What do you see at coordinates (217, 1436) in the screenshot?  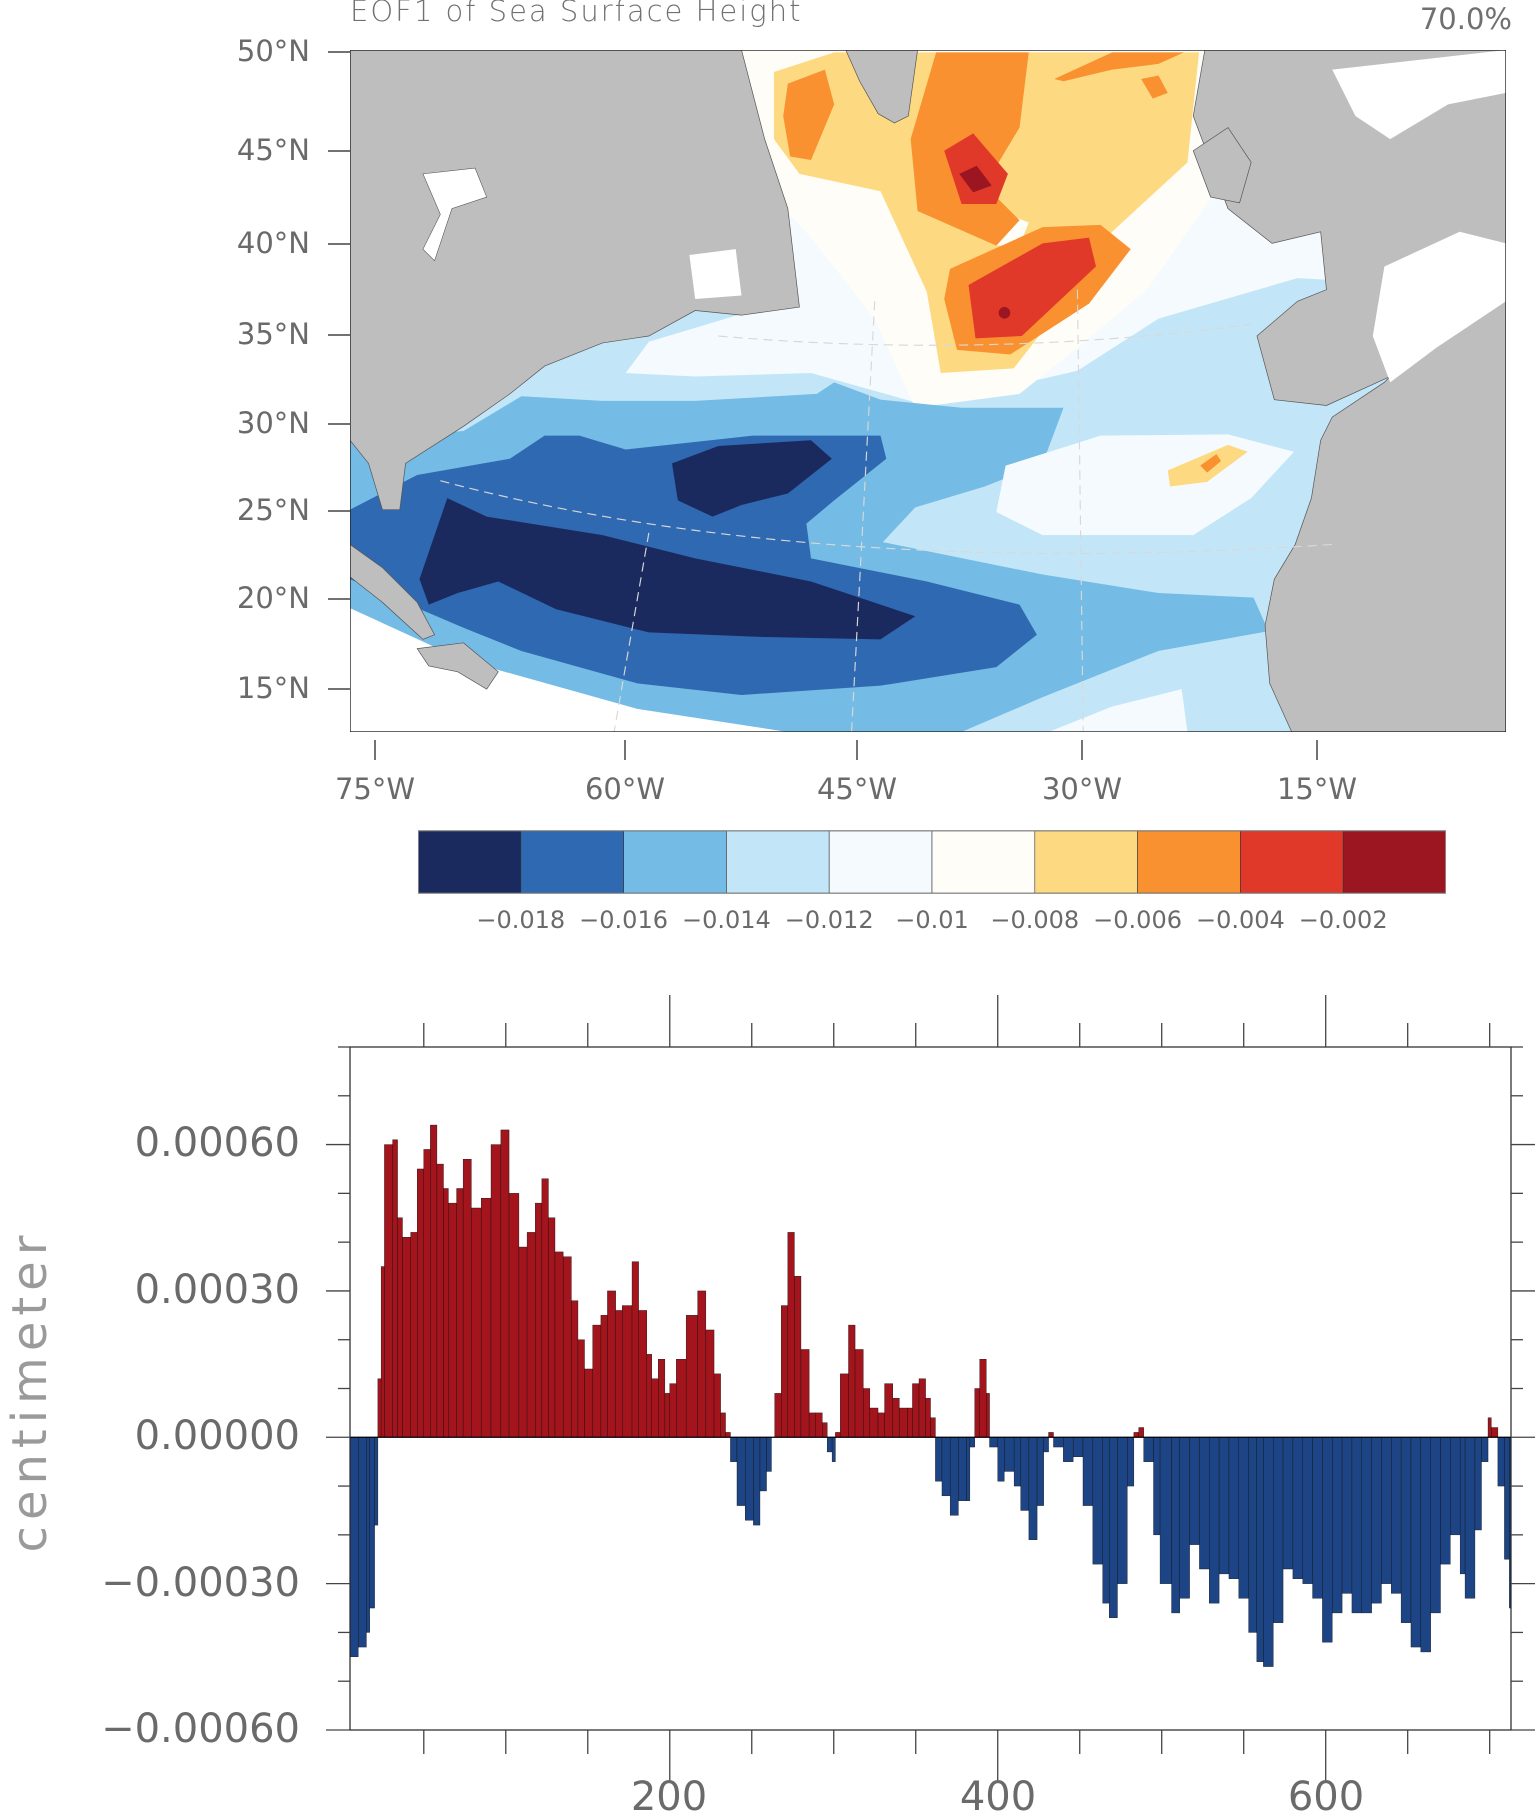 I see `y-tick-label: 0.00000` at bounding box center [217, 1436].